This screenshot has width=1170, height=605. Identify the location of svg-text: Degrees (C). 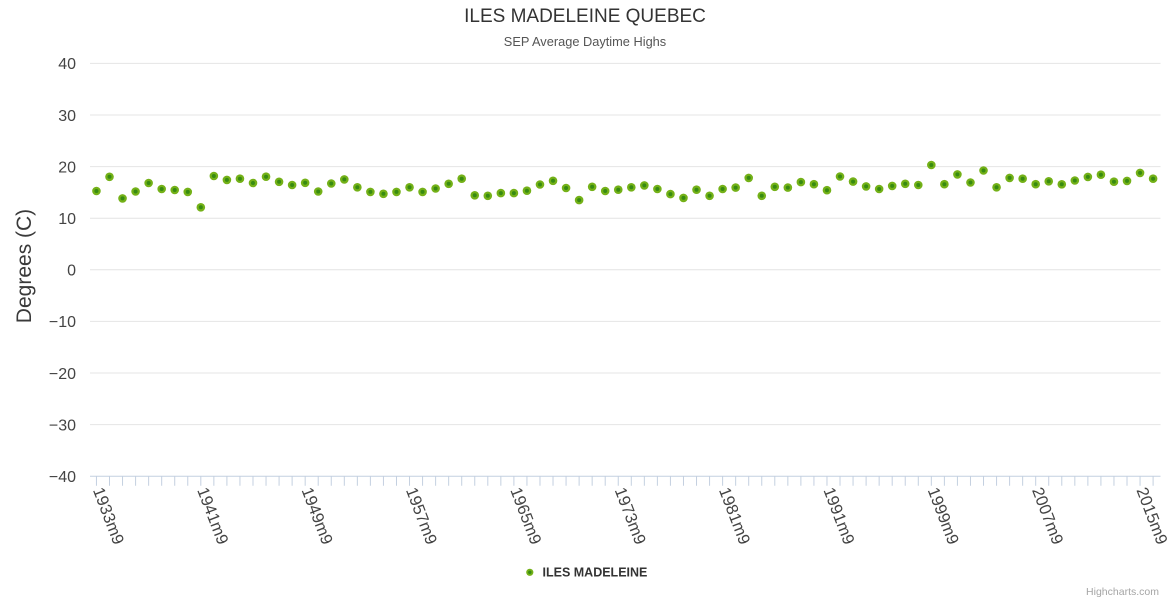
(24, 266).